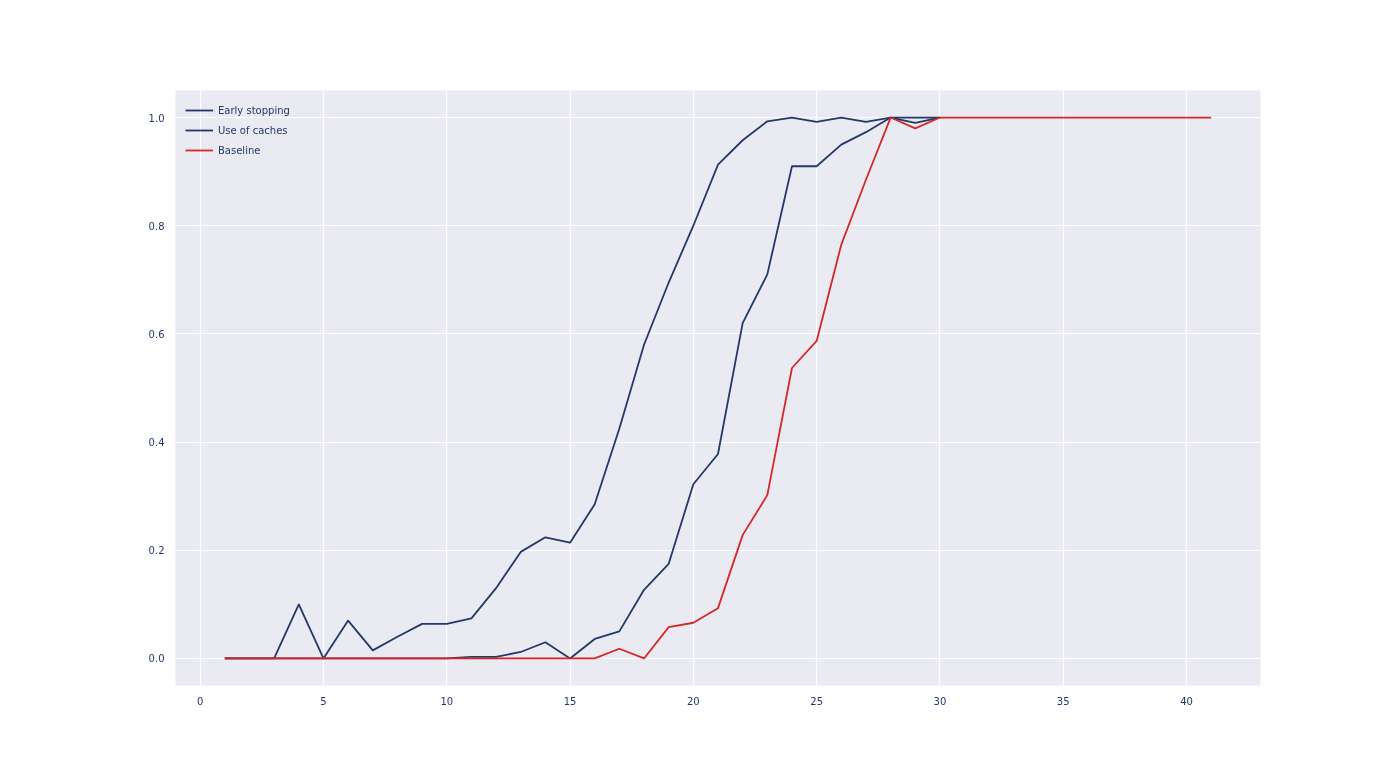  What do you see at coordinates (940, 701) in the screenshot?
I see `x-tick-label: 30` at bounding box center [940, 701].